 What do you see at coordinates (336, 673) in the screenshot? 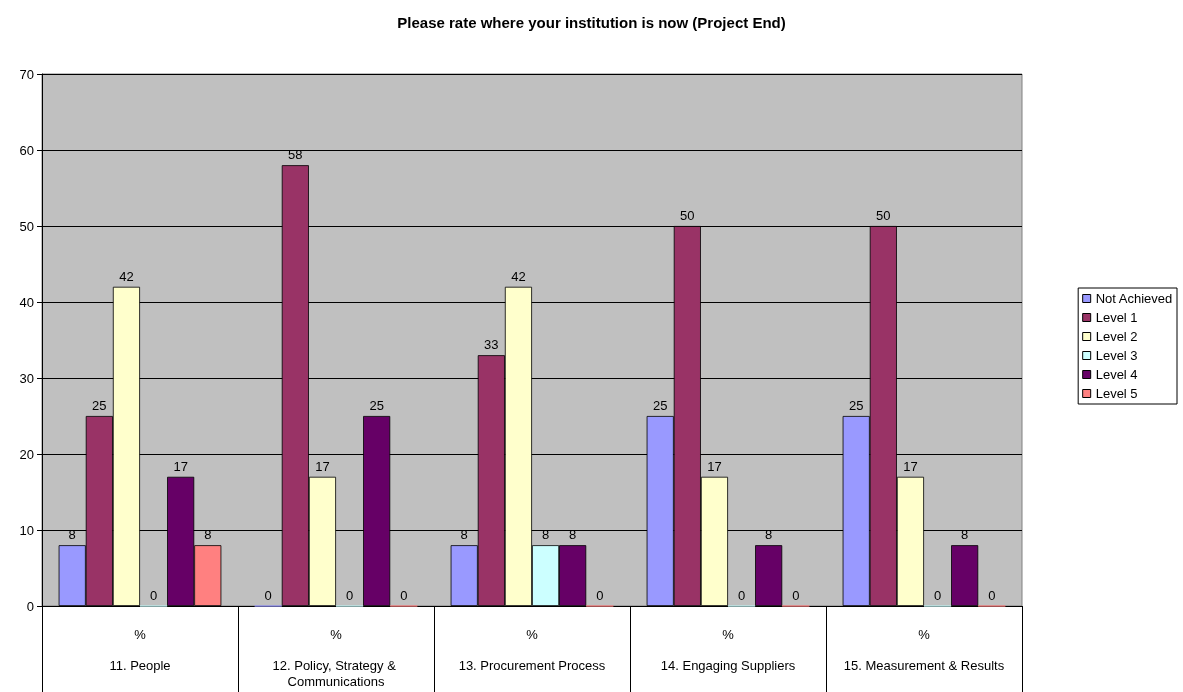
I see `x-tick-label: 12. Policy, Strategy & Communications` at bounding box center [336, 673].